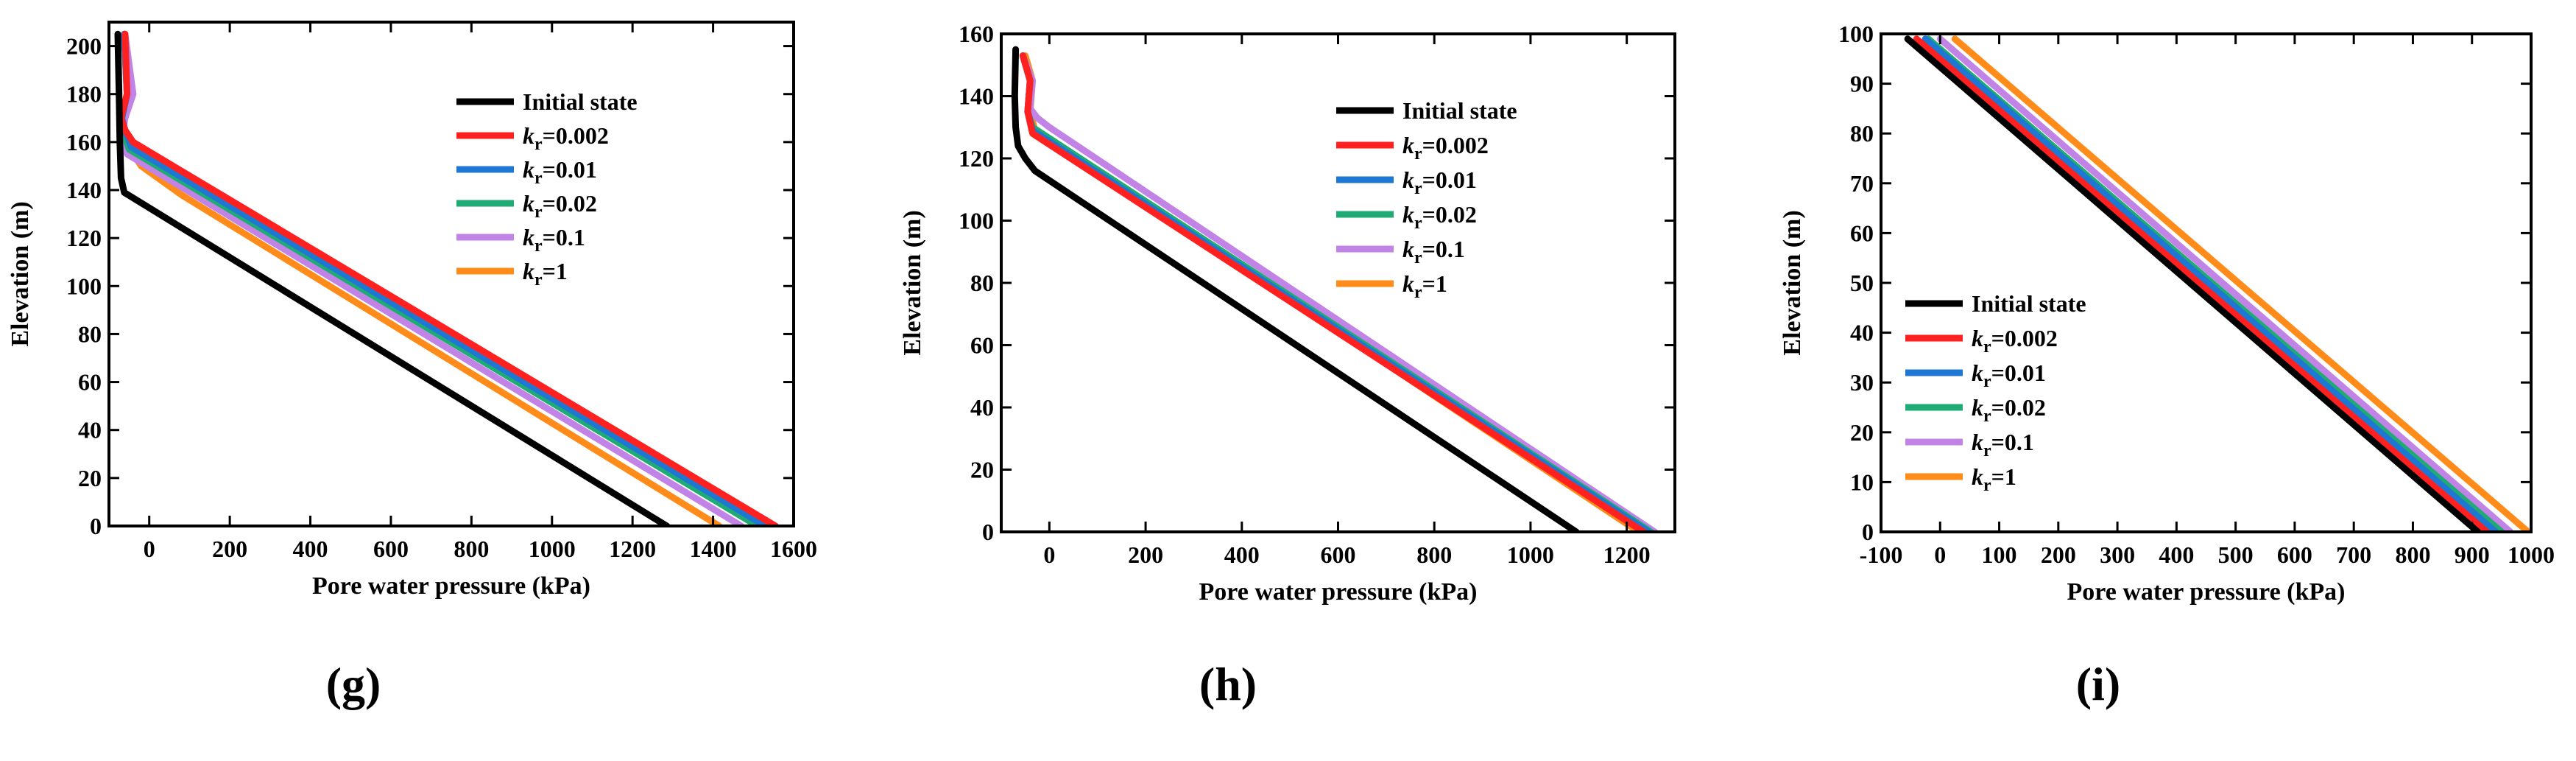 Image resolution: width=2576 pixels, height=761 pixels. I want to click on y-tick-label: 10, so click(1862, 482).